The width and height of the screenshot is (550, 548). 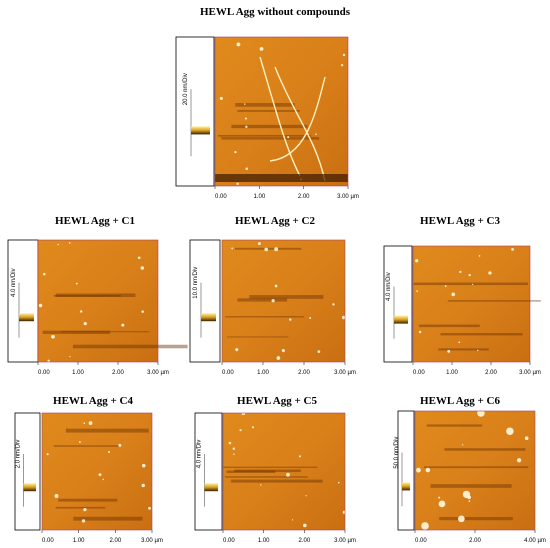 I want to click on panel-title: HEWL Agg + C4, so click(x=93, y=401).